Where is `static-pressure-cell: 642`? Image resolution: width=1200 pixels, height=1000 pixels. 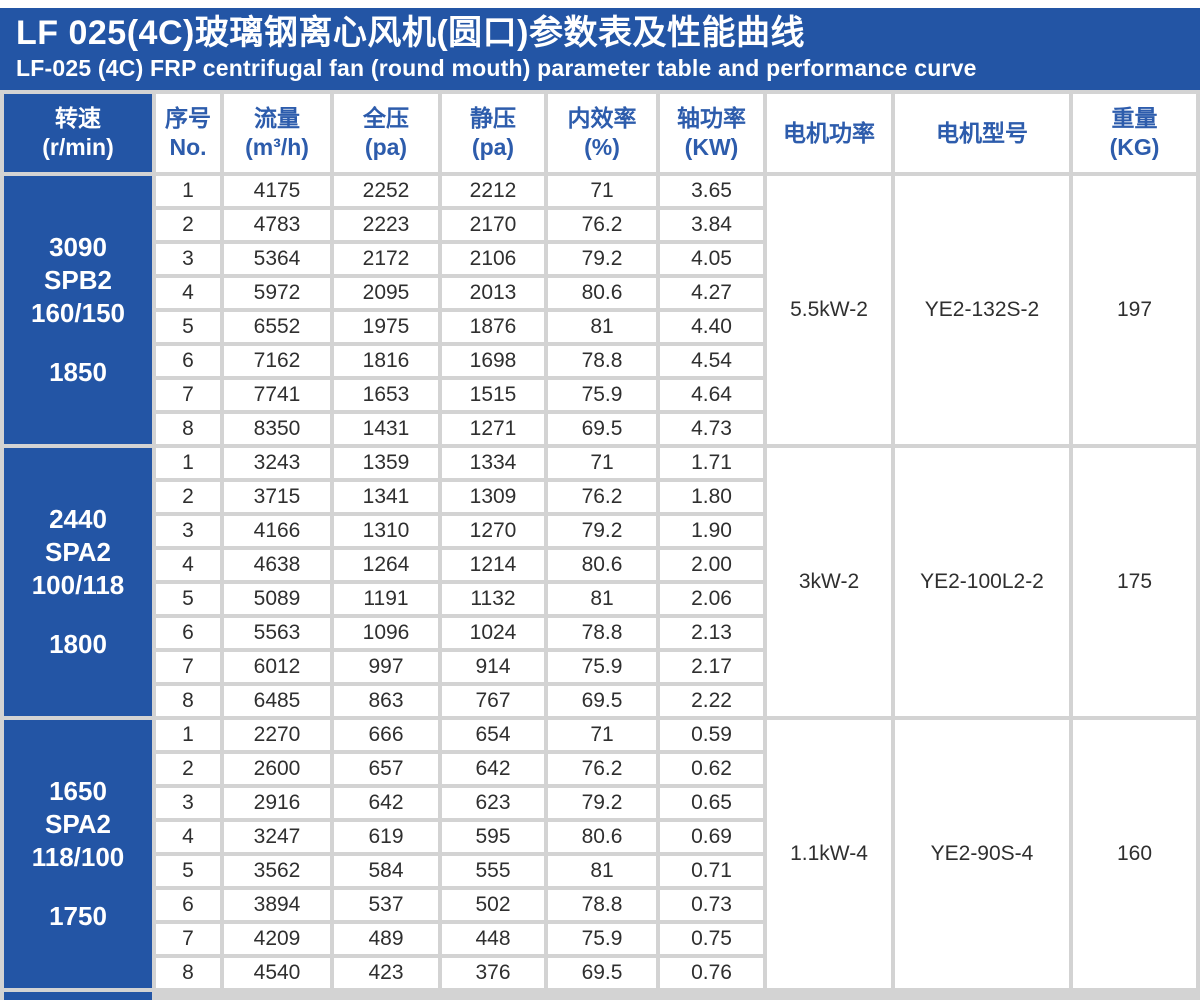
static-pressure-cell: 642 is located at coordinates (493, 769).